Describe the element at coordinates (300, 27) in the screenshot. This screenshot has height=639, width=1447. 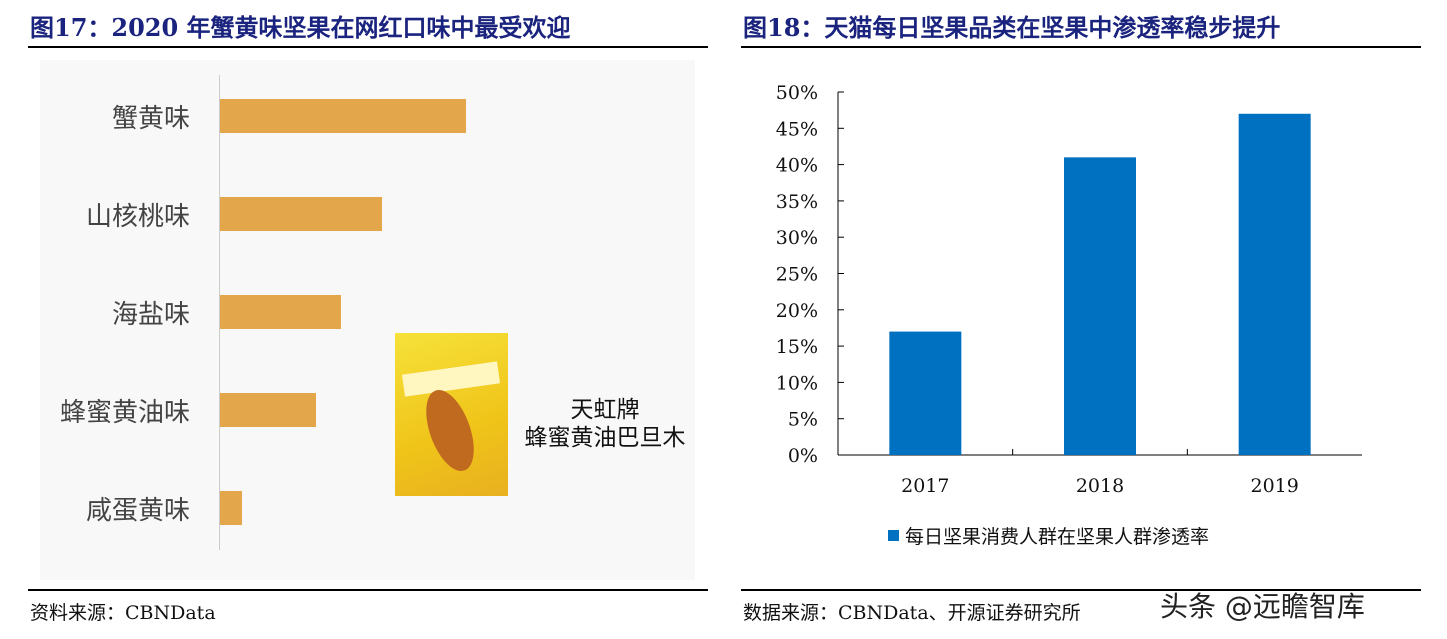
I see `left-chart-title: 图17：2020 年蟹黄味坚果在网红口味中最受欢迎` at that location.